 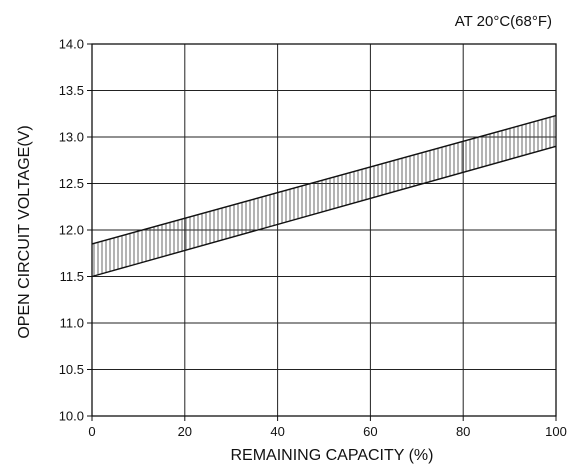 I want to click on x-tick-label: 40, so click(x=277, y=431).